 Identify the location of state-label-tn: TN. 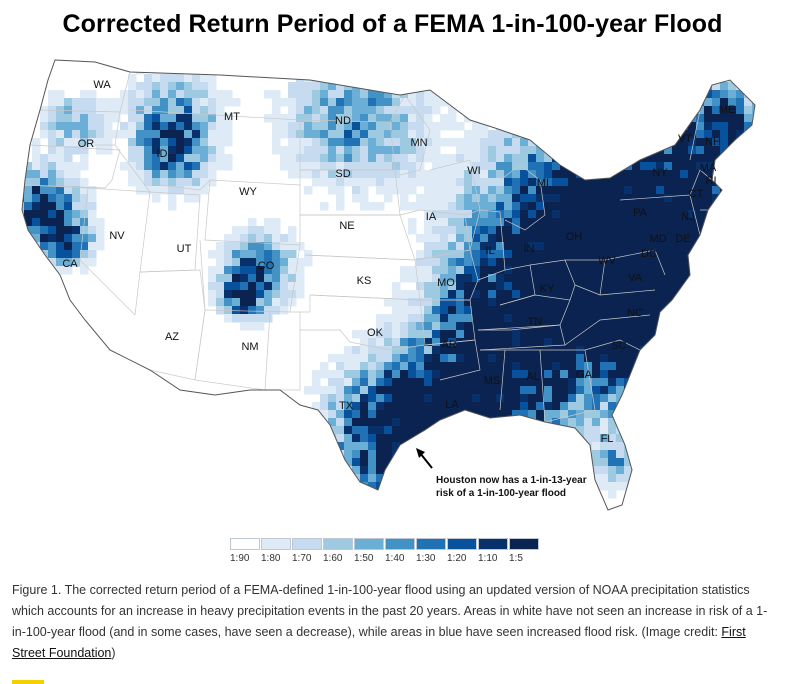
(535, 322).